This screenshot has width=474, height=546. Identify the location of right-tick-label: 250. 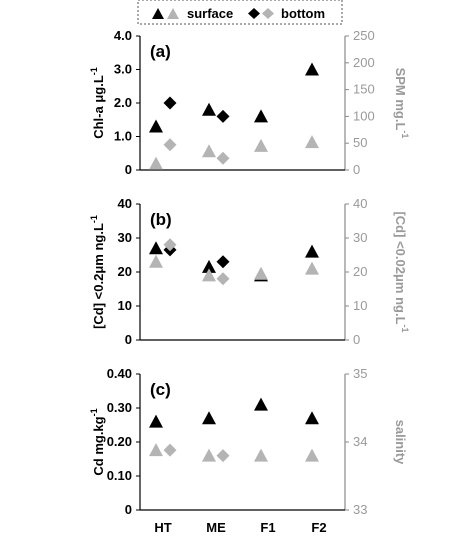
(364, 35).